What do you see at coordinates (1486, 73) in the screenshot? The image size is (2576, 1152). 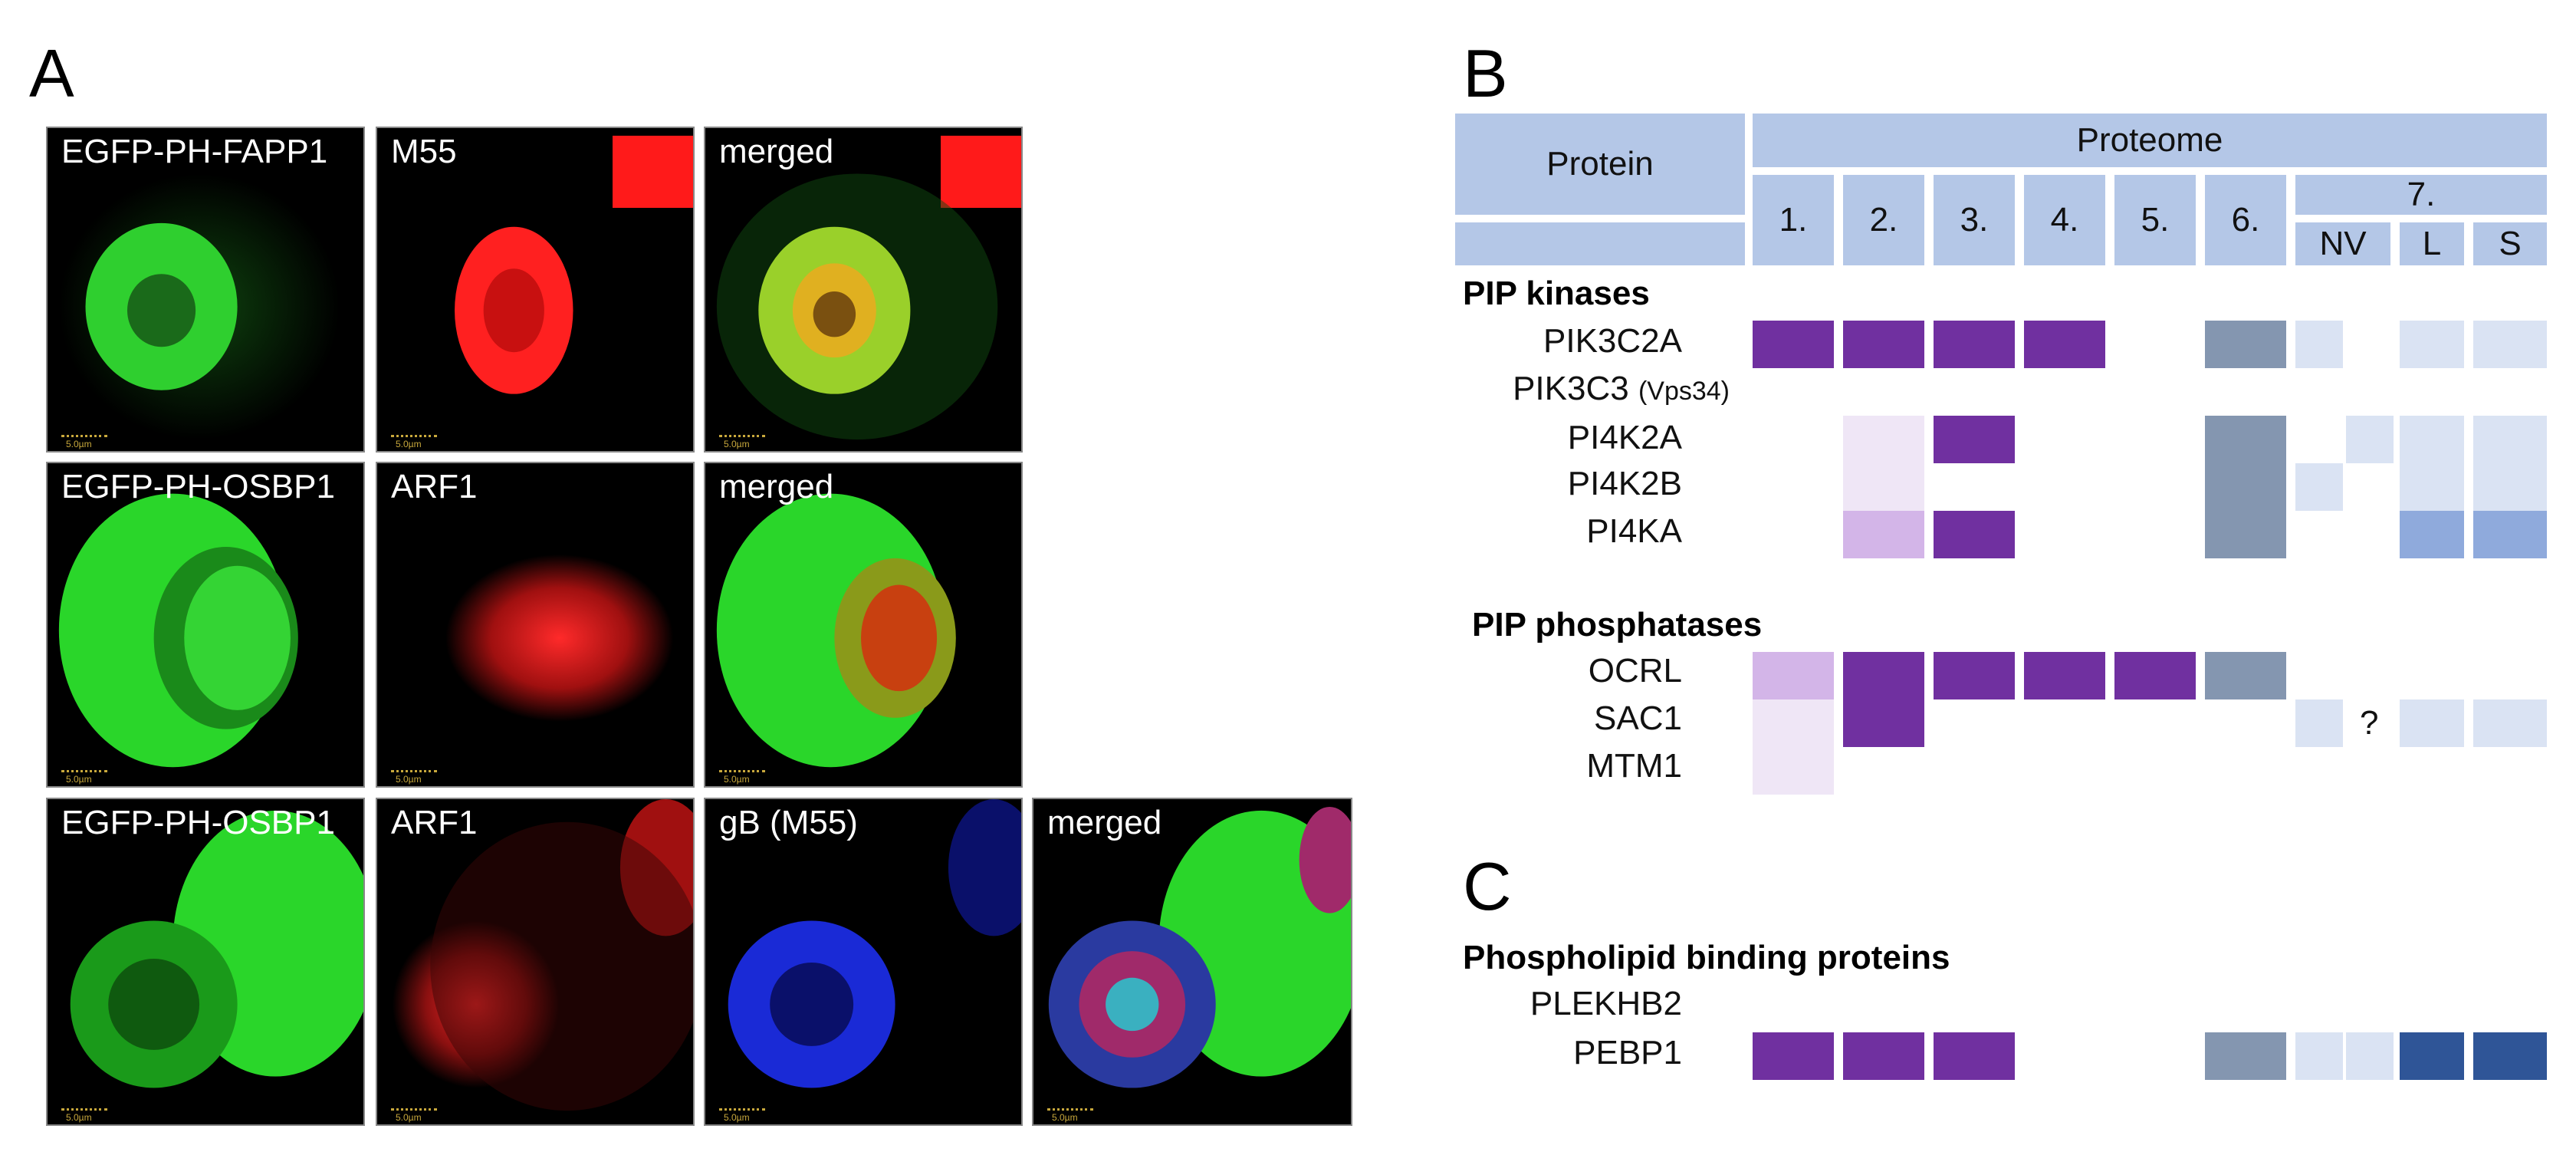 I see `panel-b-letter: B` at bounding box center [1486, 73].